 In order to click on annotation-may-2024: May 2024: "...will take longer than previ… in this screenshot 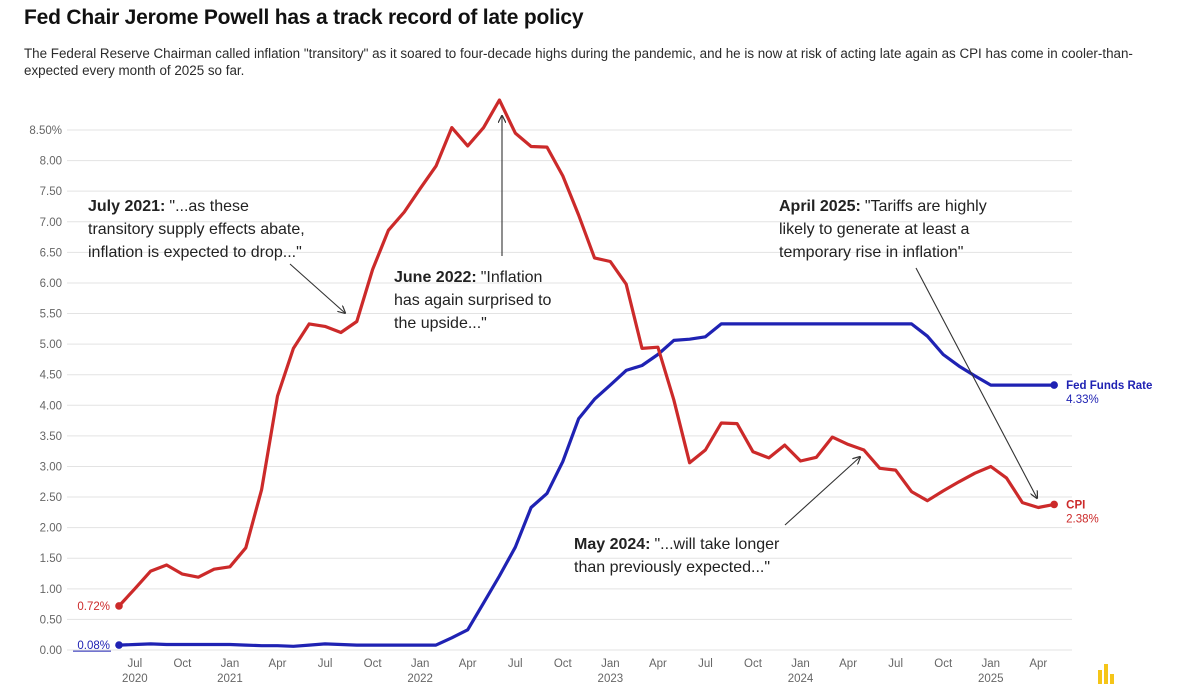, I will do `click(679, 556)`.